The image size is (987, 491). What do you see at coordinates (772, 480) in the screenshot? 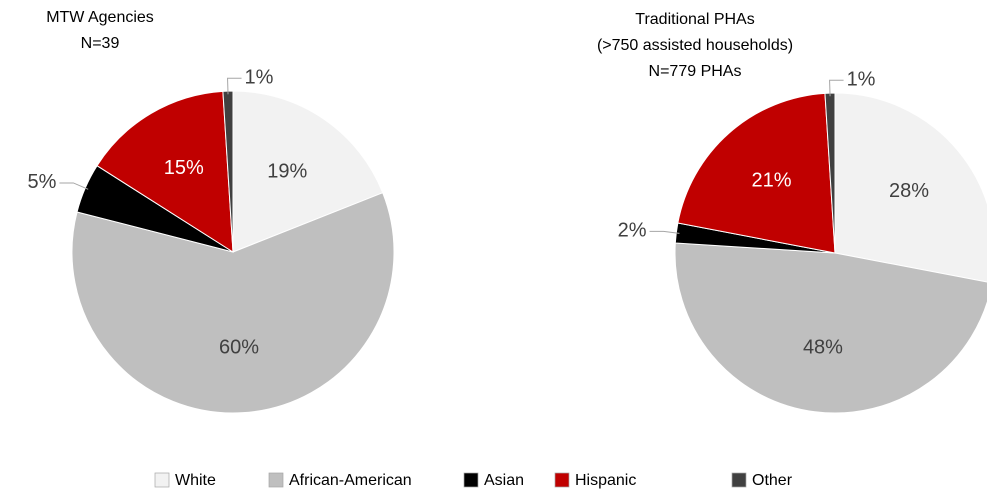
I see `legend-label: Other` at bounding box center [772, 480].